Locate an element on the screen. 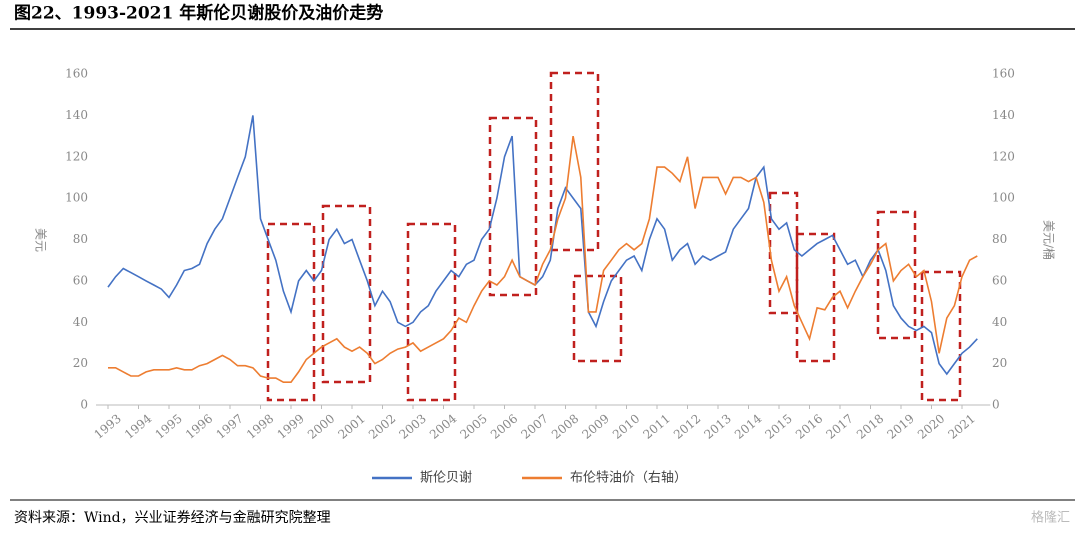 Image resolution: width=1080 pixels, height=534 pixels. x-tick-label: 2005 is located at coordinates (473, 426).